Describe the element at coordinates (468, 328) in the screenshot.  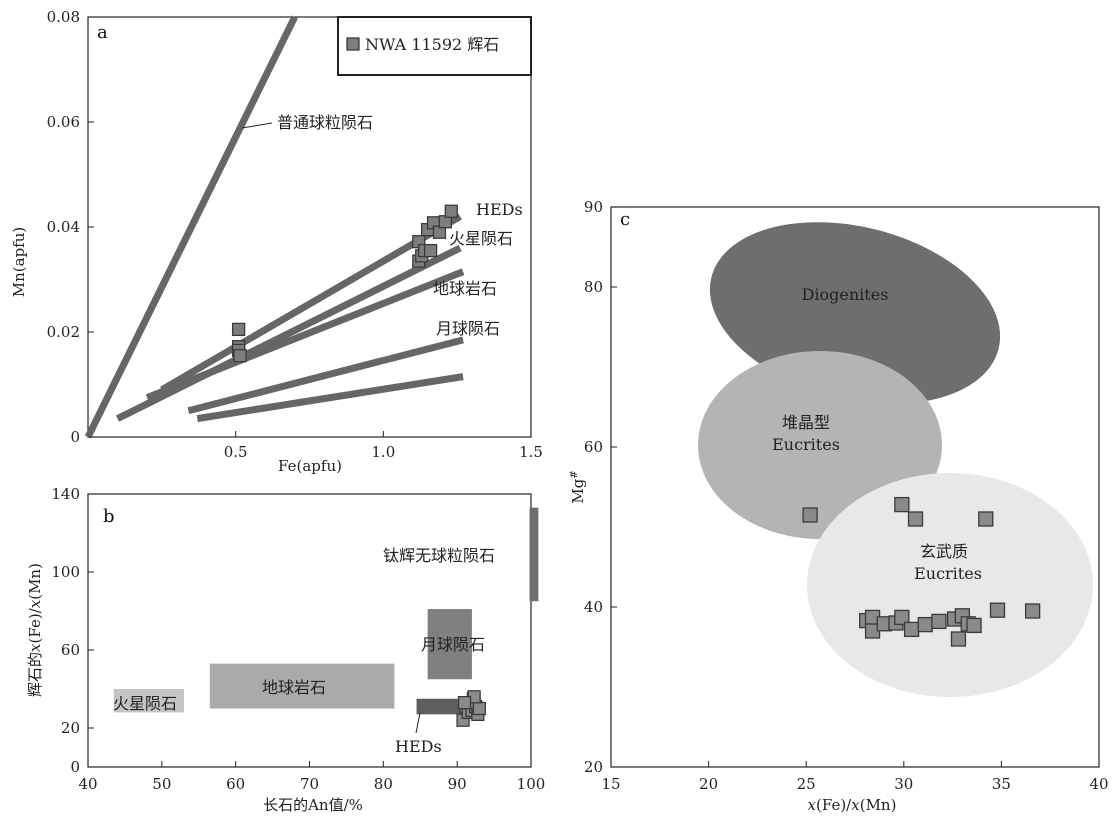
I see `label-lunar-a: 月球陨石` at that location.